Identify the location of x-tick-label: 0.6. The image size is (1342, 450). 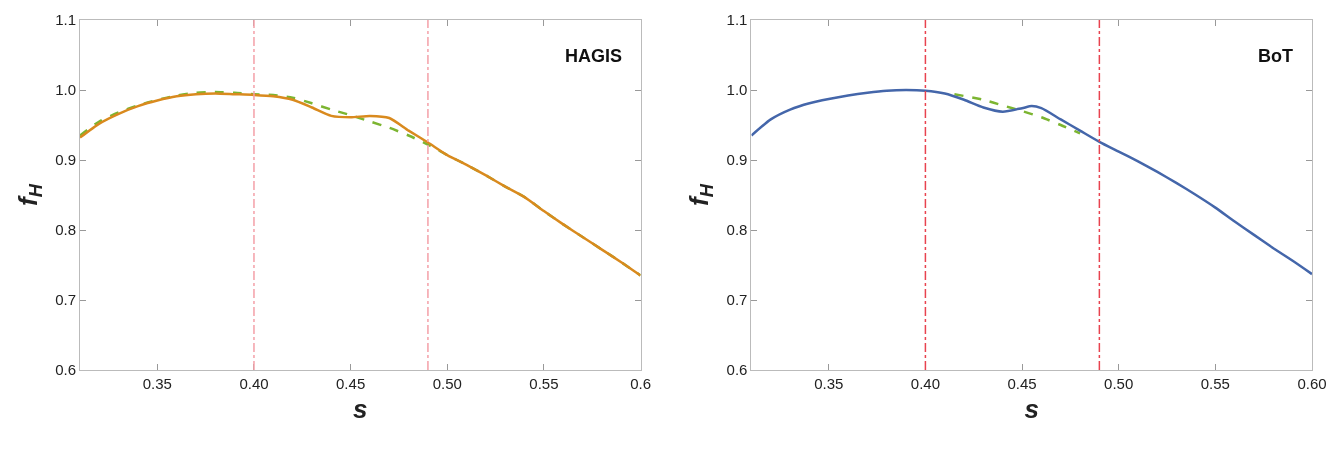
(640, 383).